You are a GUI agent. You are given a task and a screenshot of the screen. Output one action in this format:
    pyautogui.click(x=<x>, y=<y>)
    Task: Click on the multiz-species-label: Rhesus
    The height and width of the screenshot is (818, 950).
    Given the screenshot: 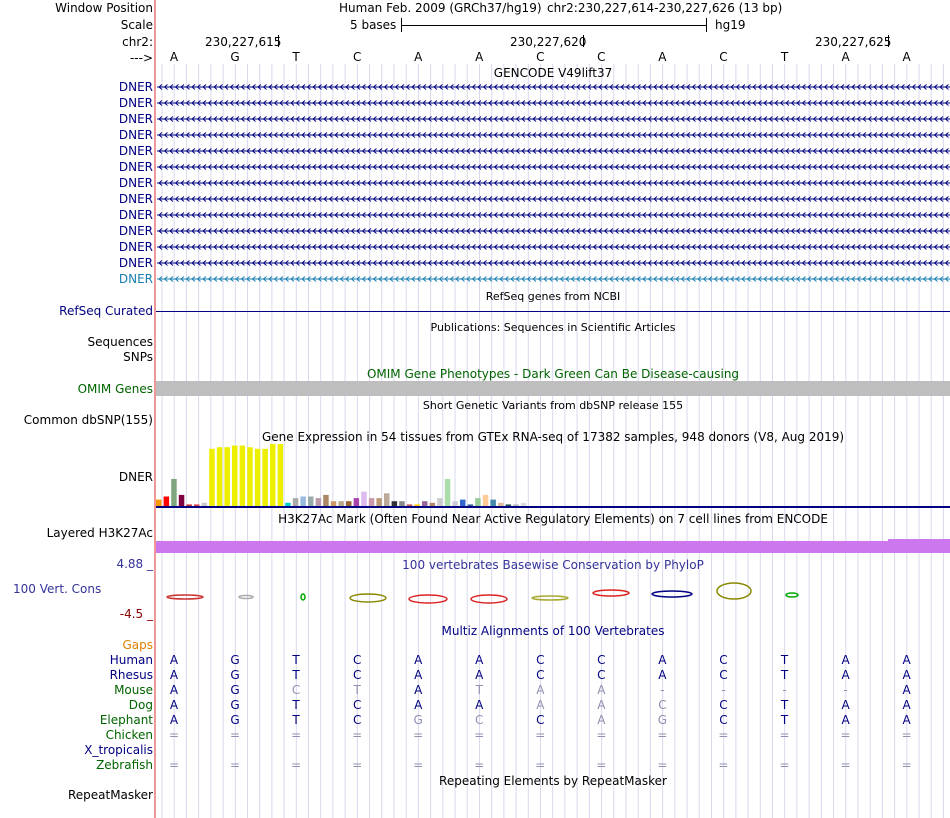 What is the action you would take?
    pyautogui.click(x=131, y=675)
    